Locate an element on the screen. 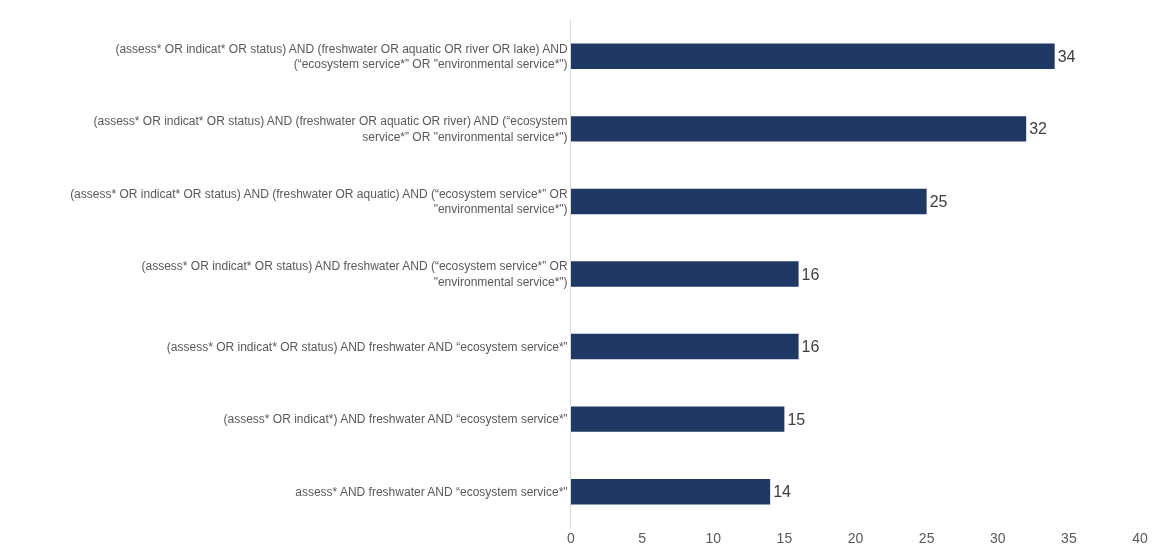 This screenshot has width=1158, height=558. x-tick-label: 20 is located at coordinates (855, 538).